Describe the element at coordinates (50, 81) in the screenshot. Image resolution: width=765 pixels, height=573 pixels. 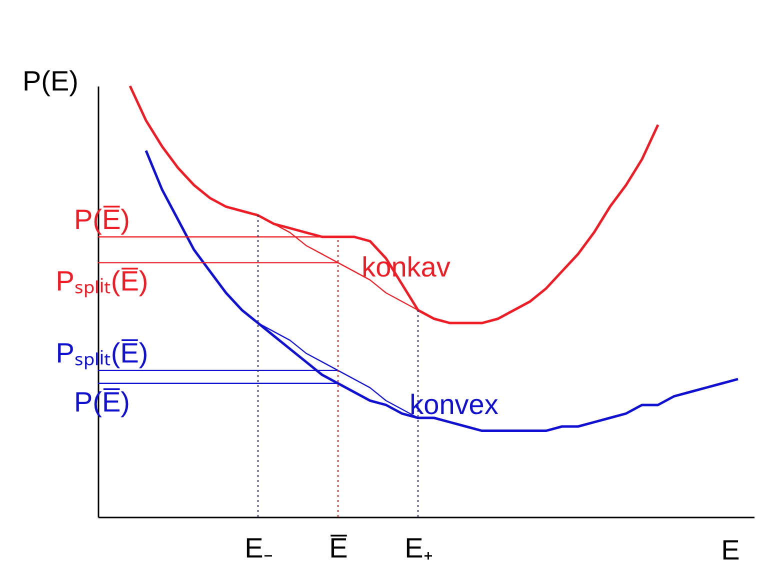
I see `y-axis-title: P(E)` at that location.